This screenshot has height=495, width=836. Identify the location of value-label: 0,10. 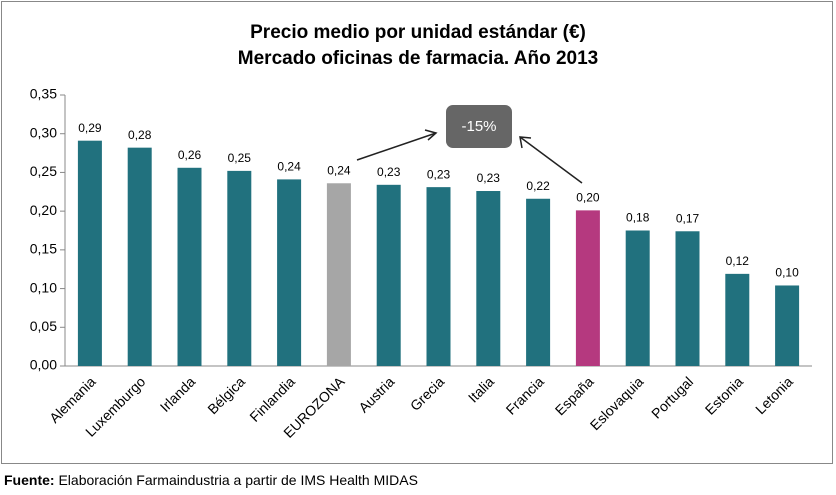
(787, 273).